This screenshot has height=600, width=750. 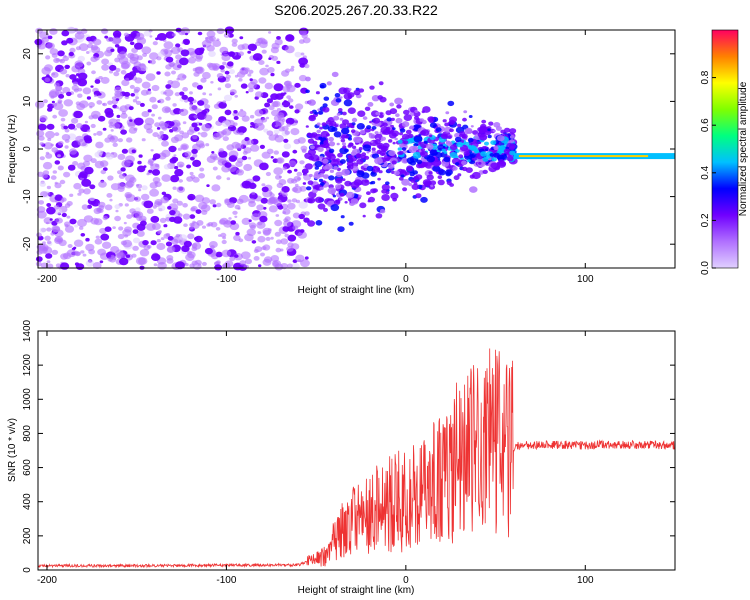 I want to click on colorbar-label: Normalized spectral amplitude, so click(x=743, y=148).